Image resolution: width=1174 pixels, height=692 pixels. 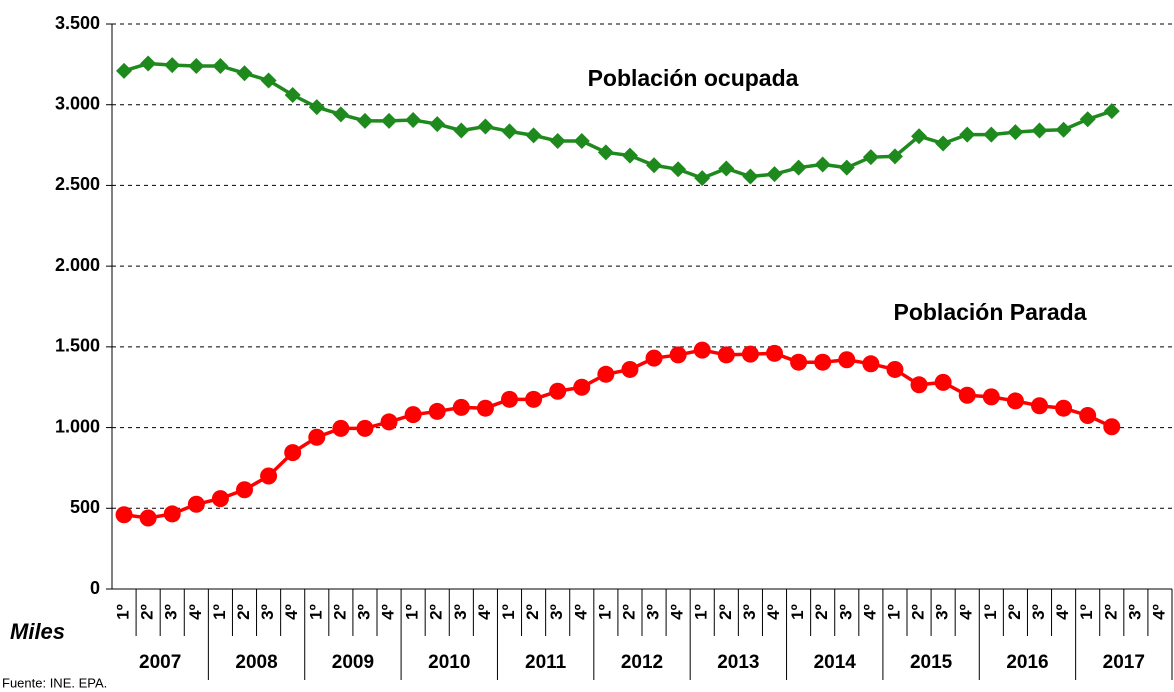 I want to click on y-tick-label: 1.500, so click(x=77, y=346).